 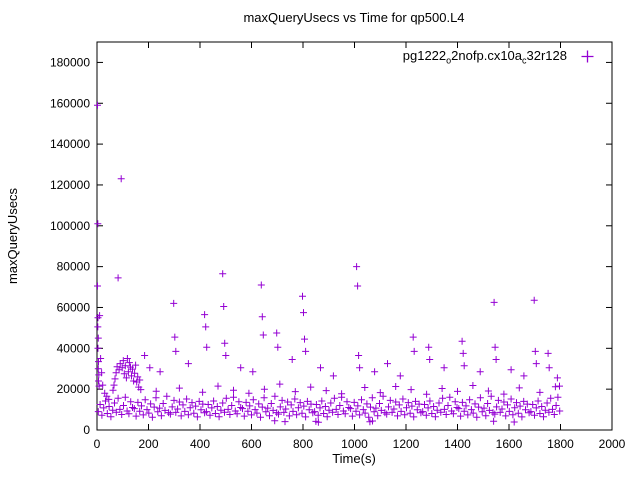 What do you see at coordinates (612, 444) in the screenshot?
I see `x-tick-label: 2000` at bounding box center [612, 444].